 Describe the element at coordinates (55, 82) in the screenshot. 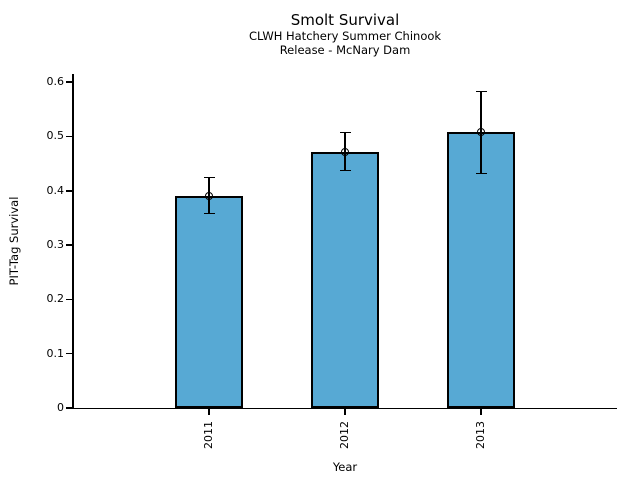

I see `y-tick-label: 0.6` at that location.